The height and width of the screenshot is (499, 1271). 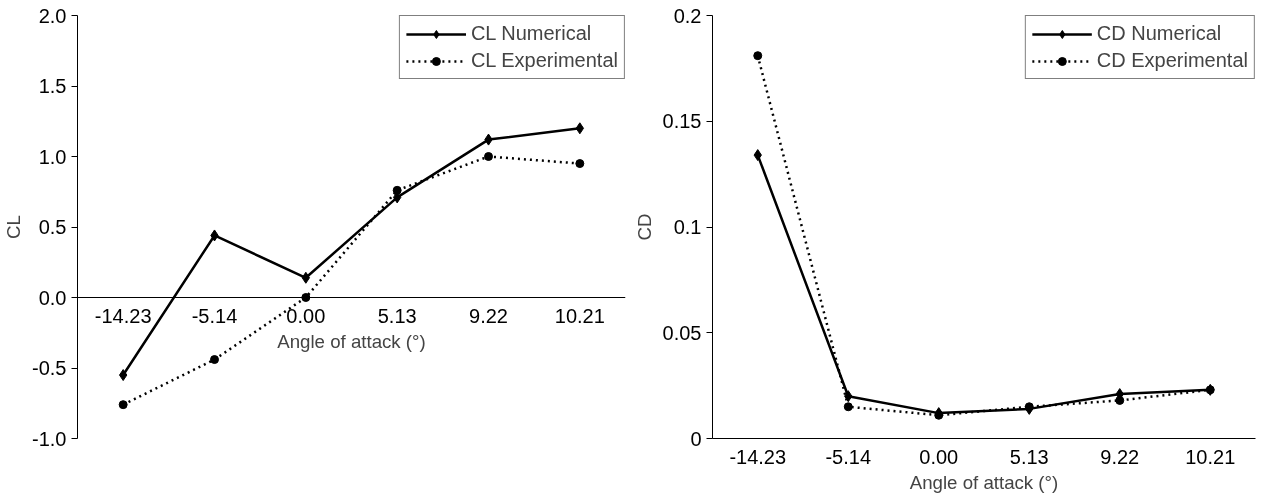 I want to click on y-axis-title: CL, so click(x=14, y=227).